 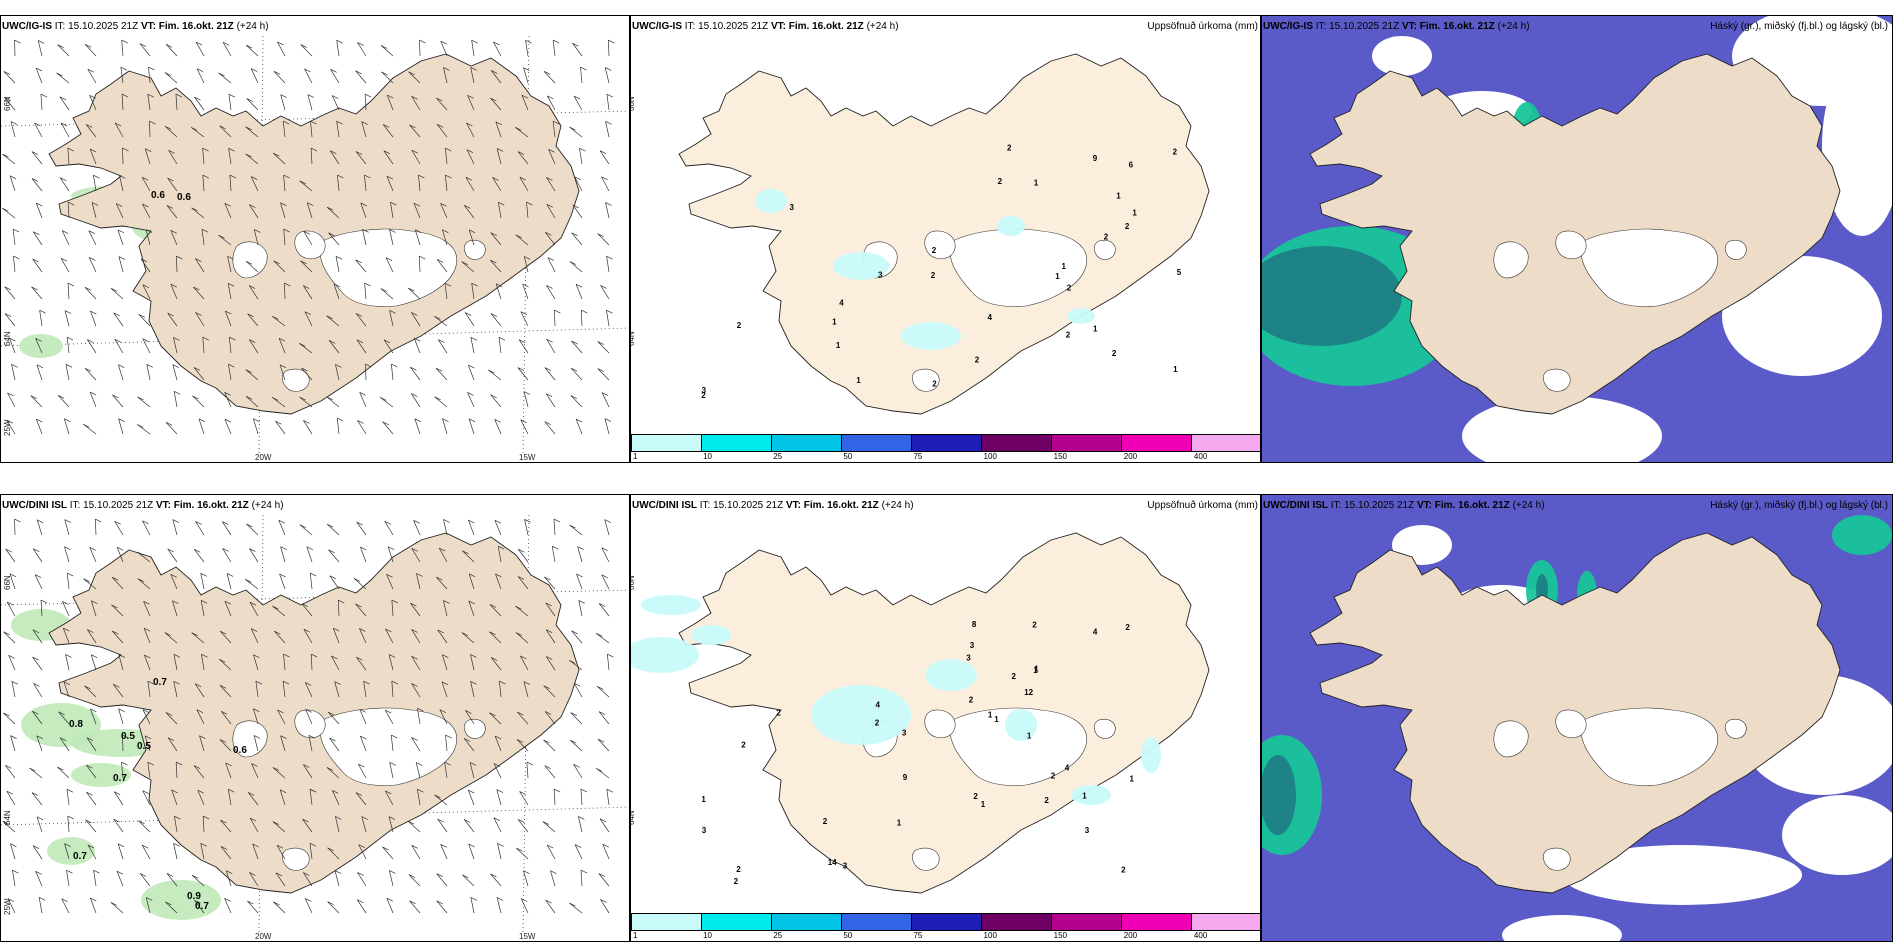 What do you see at coordinates (1060, 935) in the screenshot?
I see `colorbar-tick: 150` at bounding box center [1060, 935].